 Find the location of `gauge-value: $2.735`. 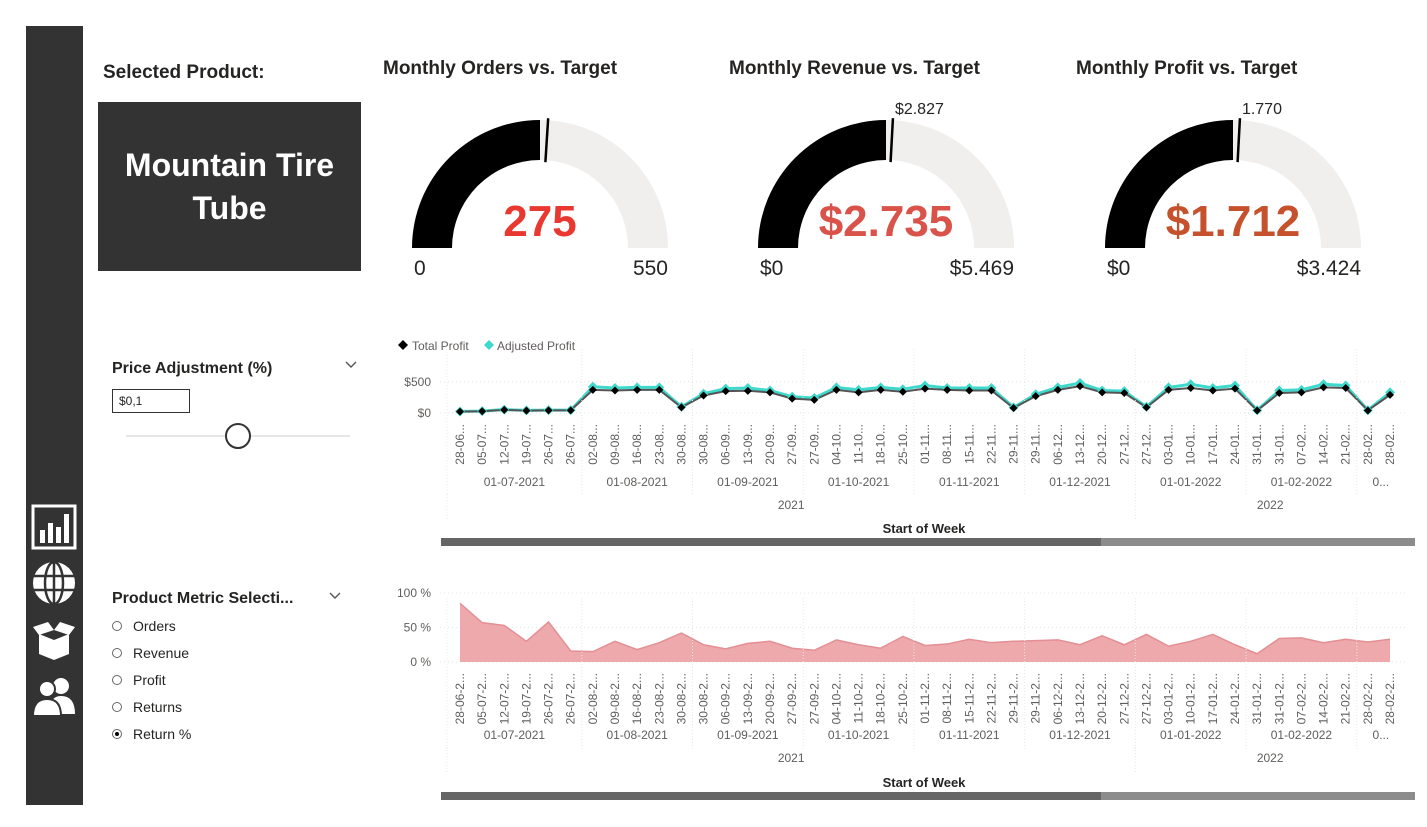

gauge-value: $2.735 is located at coordinates (886, 221).